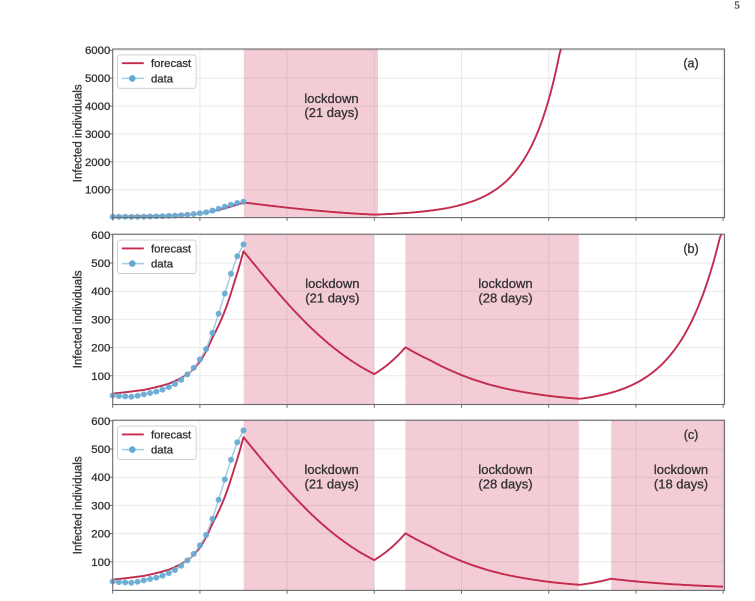 This screenshot has height=601, width=755. I want to click on svg-text: (18 days), so click(681, 483).